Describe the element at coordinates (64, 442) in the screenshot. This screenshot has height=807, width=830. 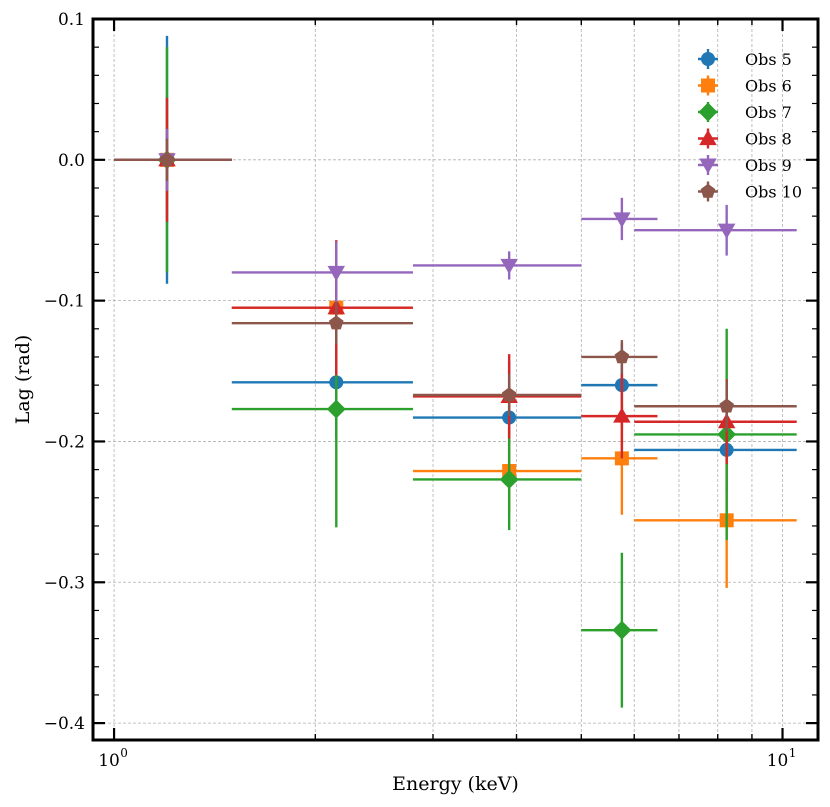
I see `y-tick-label: −0.2` at that location.